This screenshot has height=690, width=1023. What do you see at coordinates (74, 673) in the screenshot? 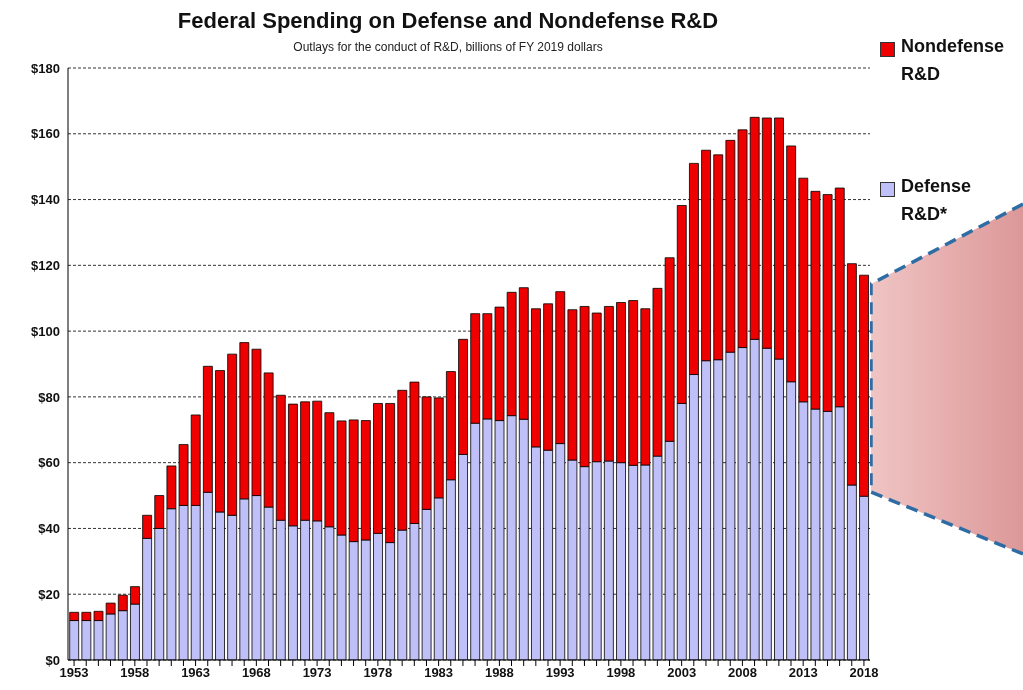
I see `x-tick-label: 1953` at bounding box center [74, 673].